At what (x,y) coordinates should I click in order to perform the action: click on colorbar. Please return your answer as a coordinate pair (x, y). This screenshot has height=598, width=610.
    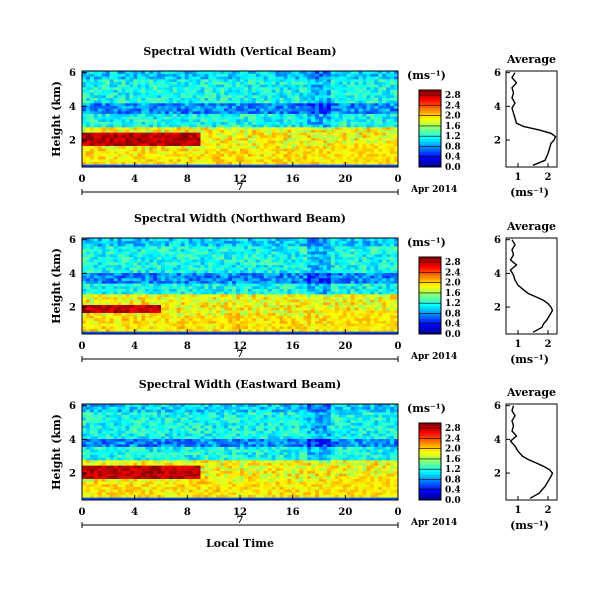
    Looking at the image, I should click on (430, 129).